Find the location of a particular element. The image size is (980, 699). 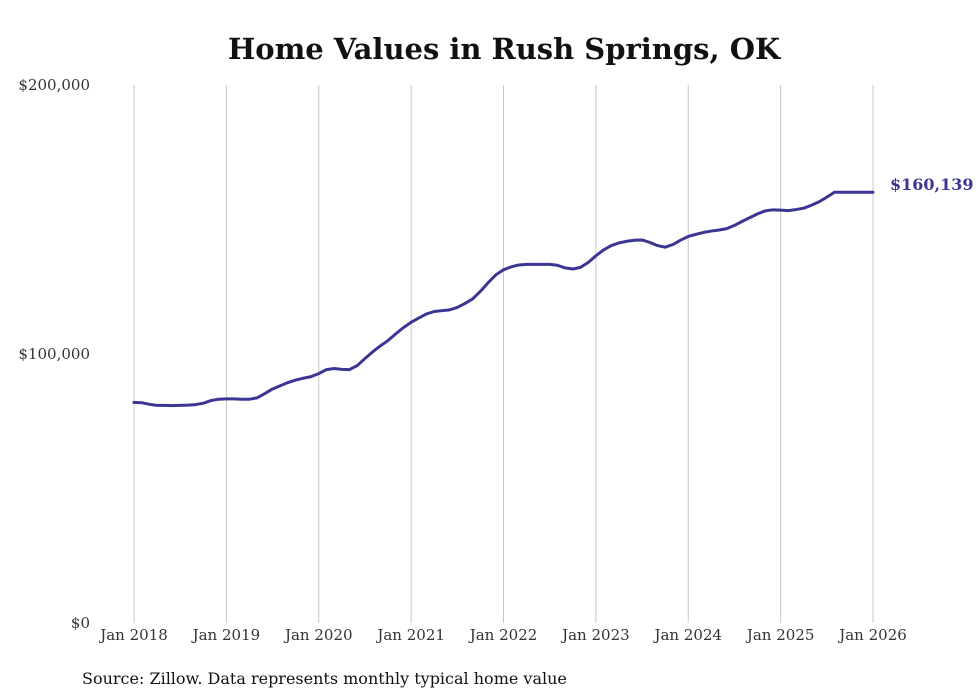

x-tick-label: Jan 2019 is located at coordinates (226, 635).